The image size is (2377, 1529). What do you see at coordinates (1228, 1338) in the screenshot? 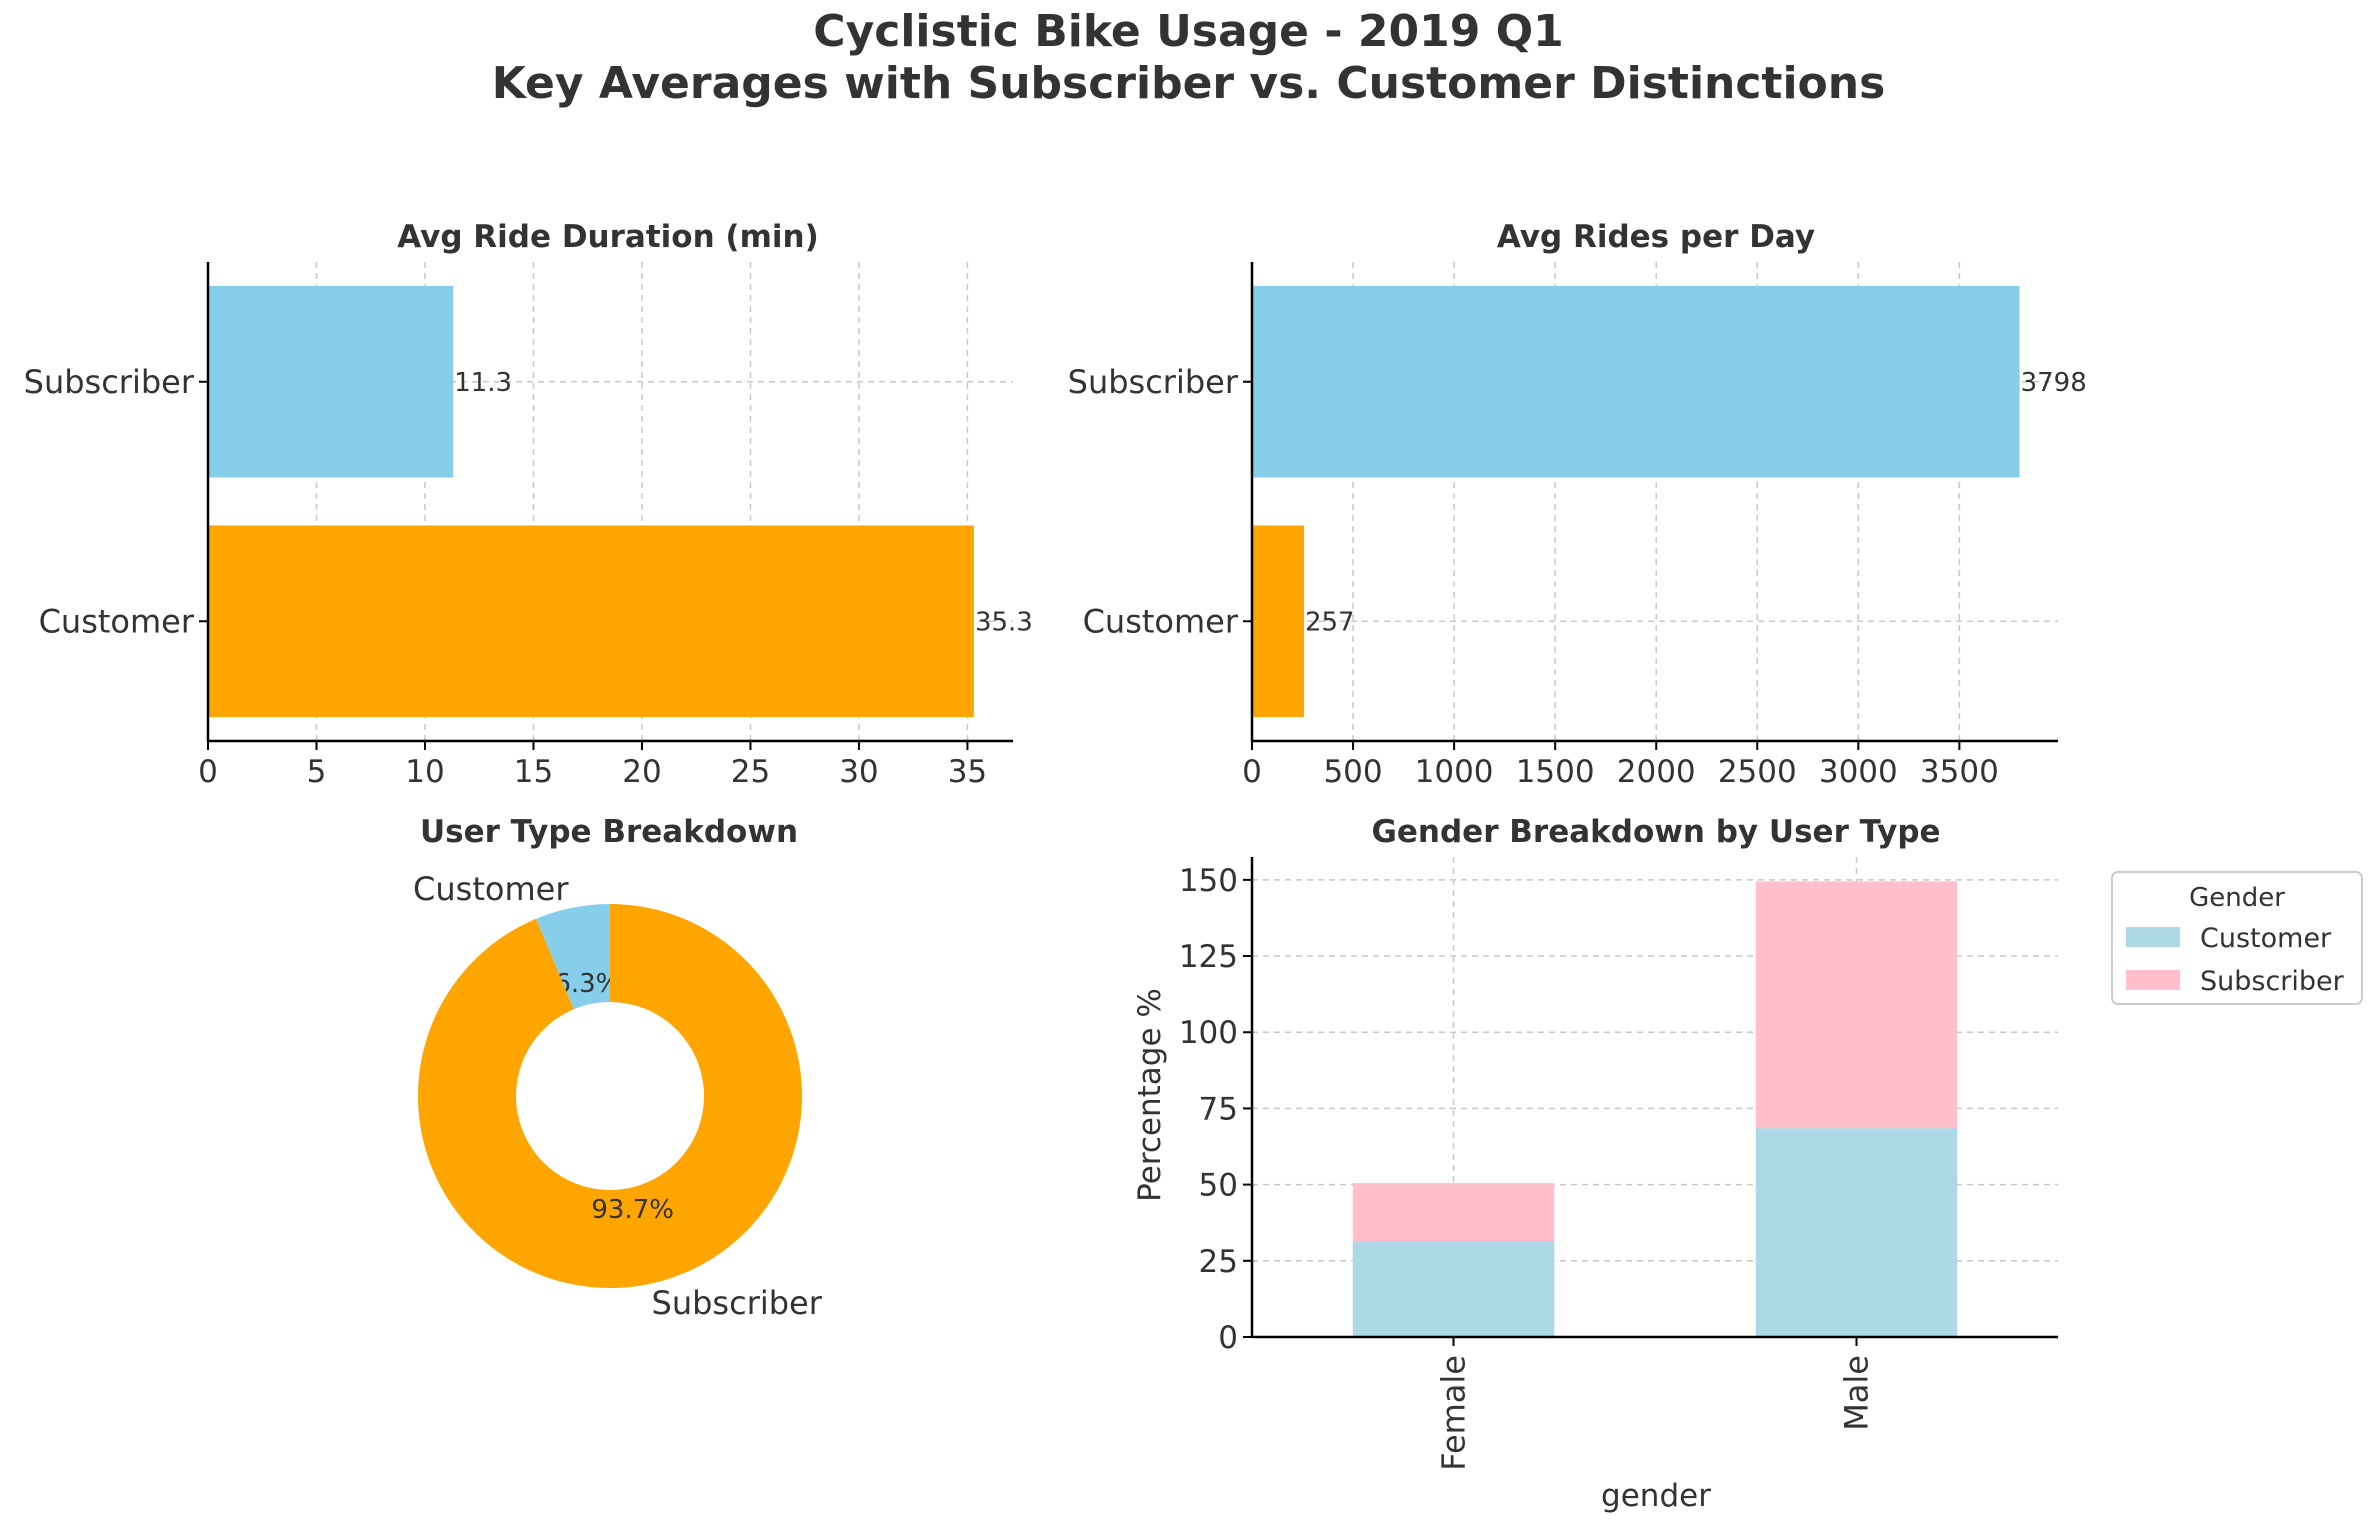
I see `gender-ytick-label-0: 0` at bounding box center [1228, 1338].